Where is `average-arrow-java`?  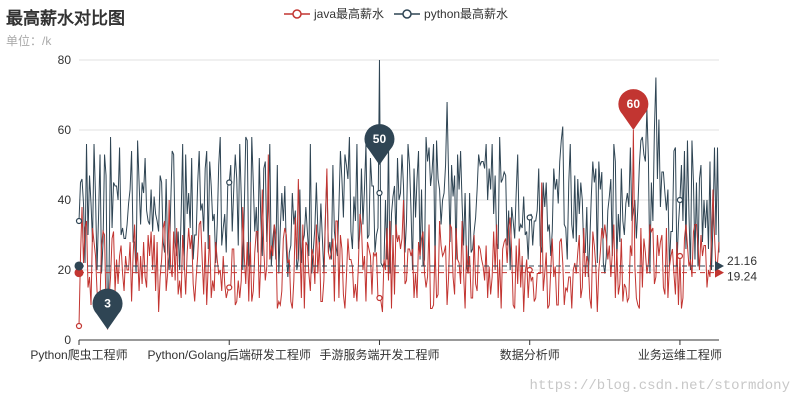 average-arrow-java is located at coordinates (719, 272).